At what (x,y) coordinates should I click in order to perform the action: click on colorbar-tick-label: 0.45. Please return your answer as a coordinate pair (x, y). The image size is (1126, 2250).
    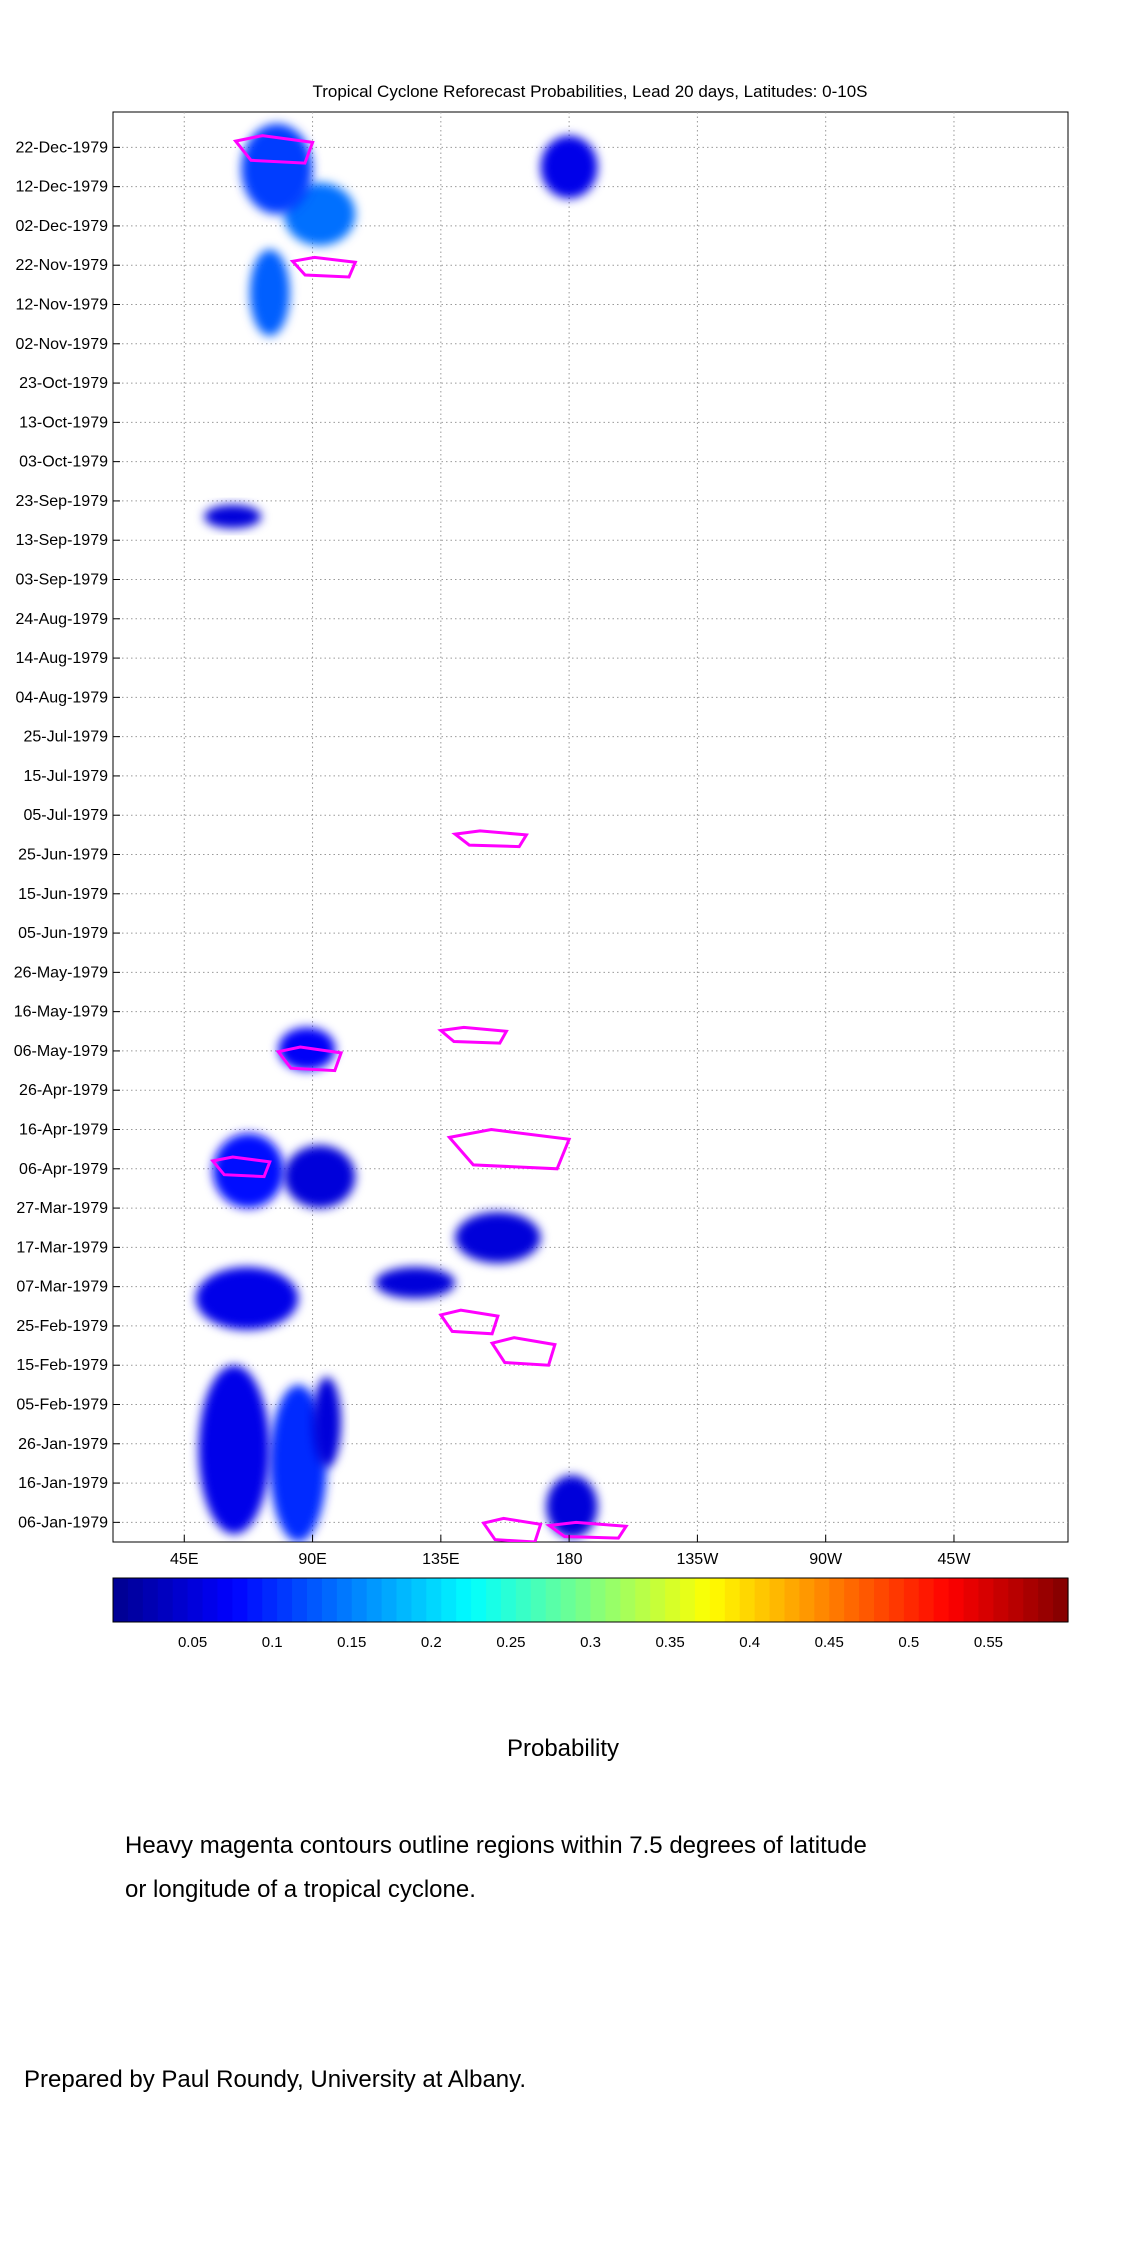
    Looking at the image, I should click on (829, 1642).